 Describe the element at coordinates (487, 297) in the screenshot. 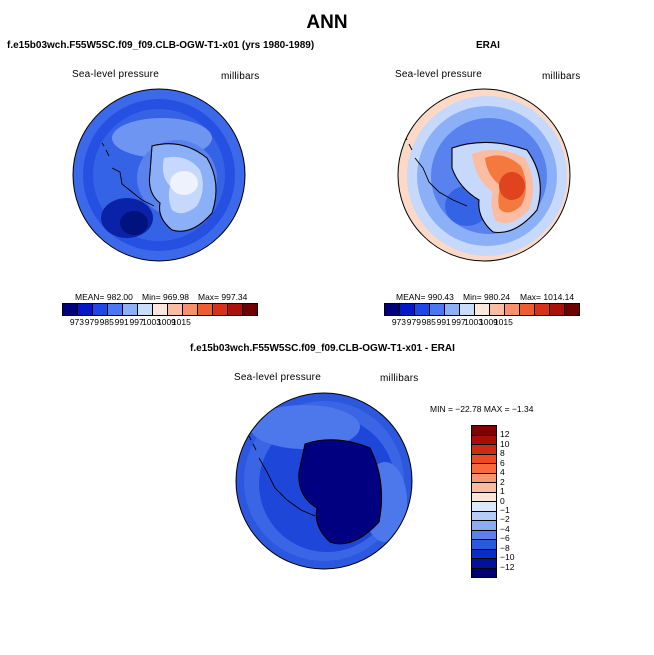

I see `obs-min: Min= 980.24` at that location.